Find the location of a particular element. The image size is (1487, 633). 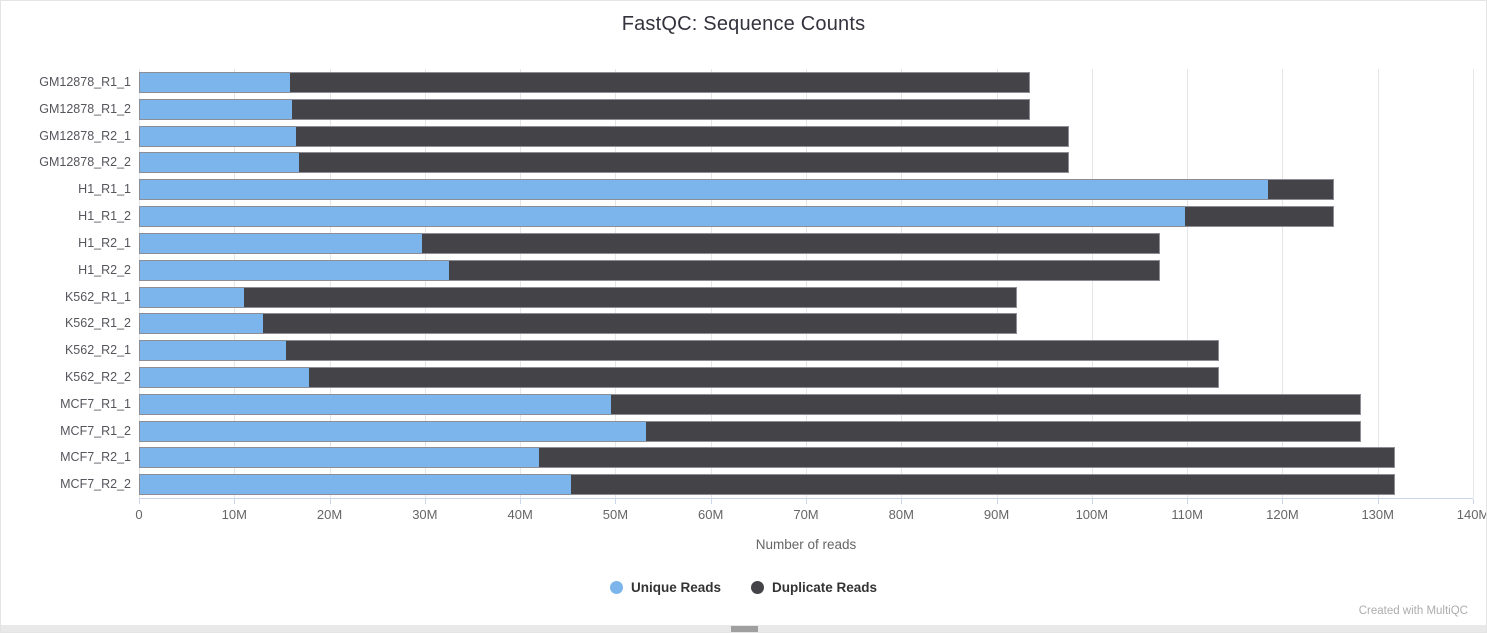

x-axis-tick-label: 50M is located at coordinates (615, 514).